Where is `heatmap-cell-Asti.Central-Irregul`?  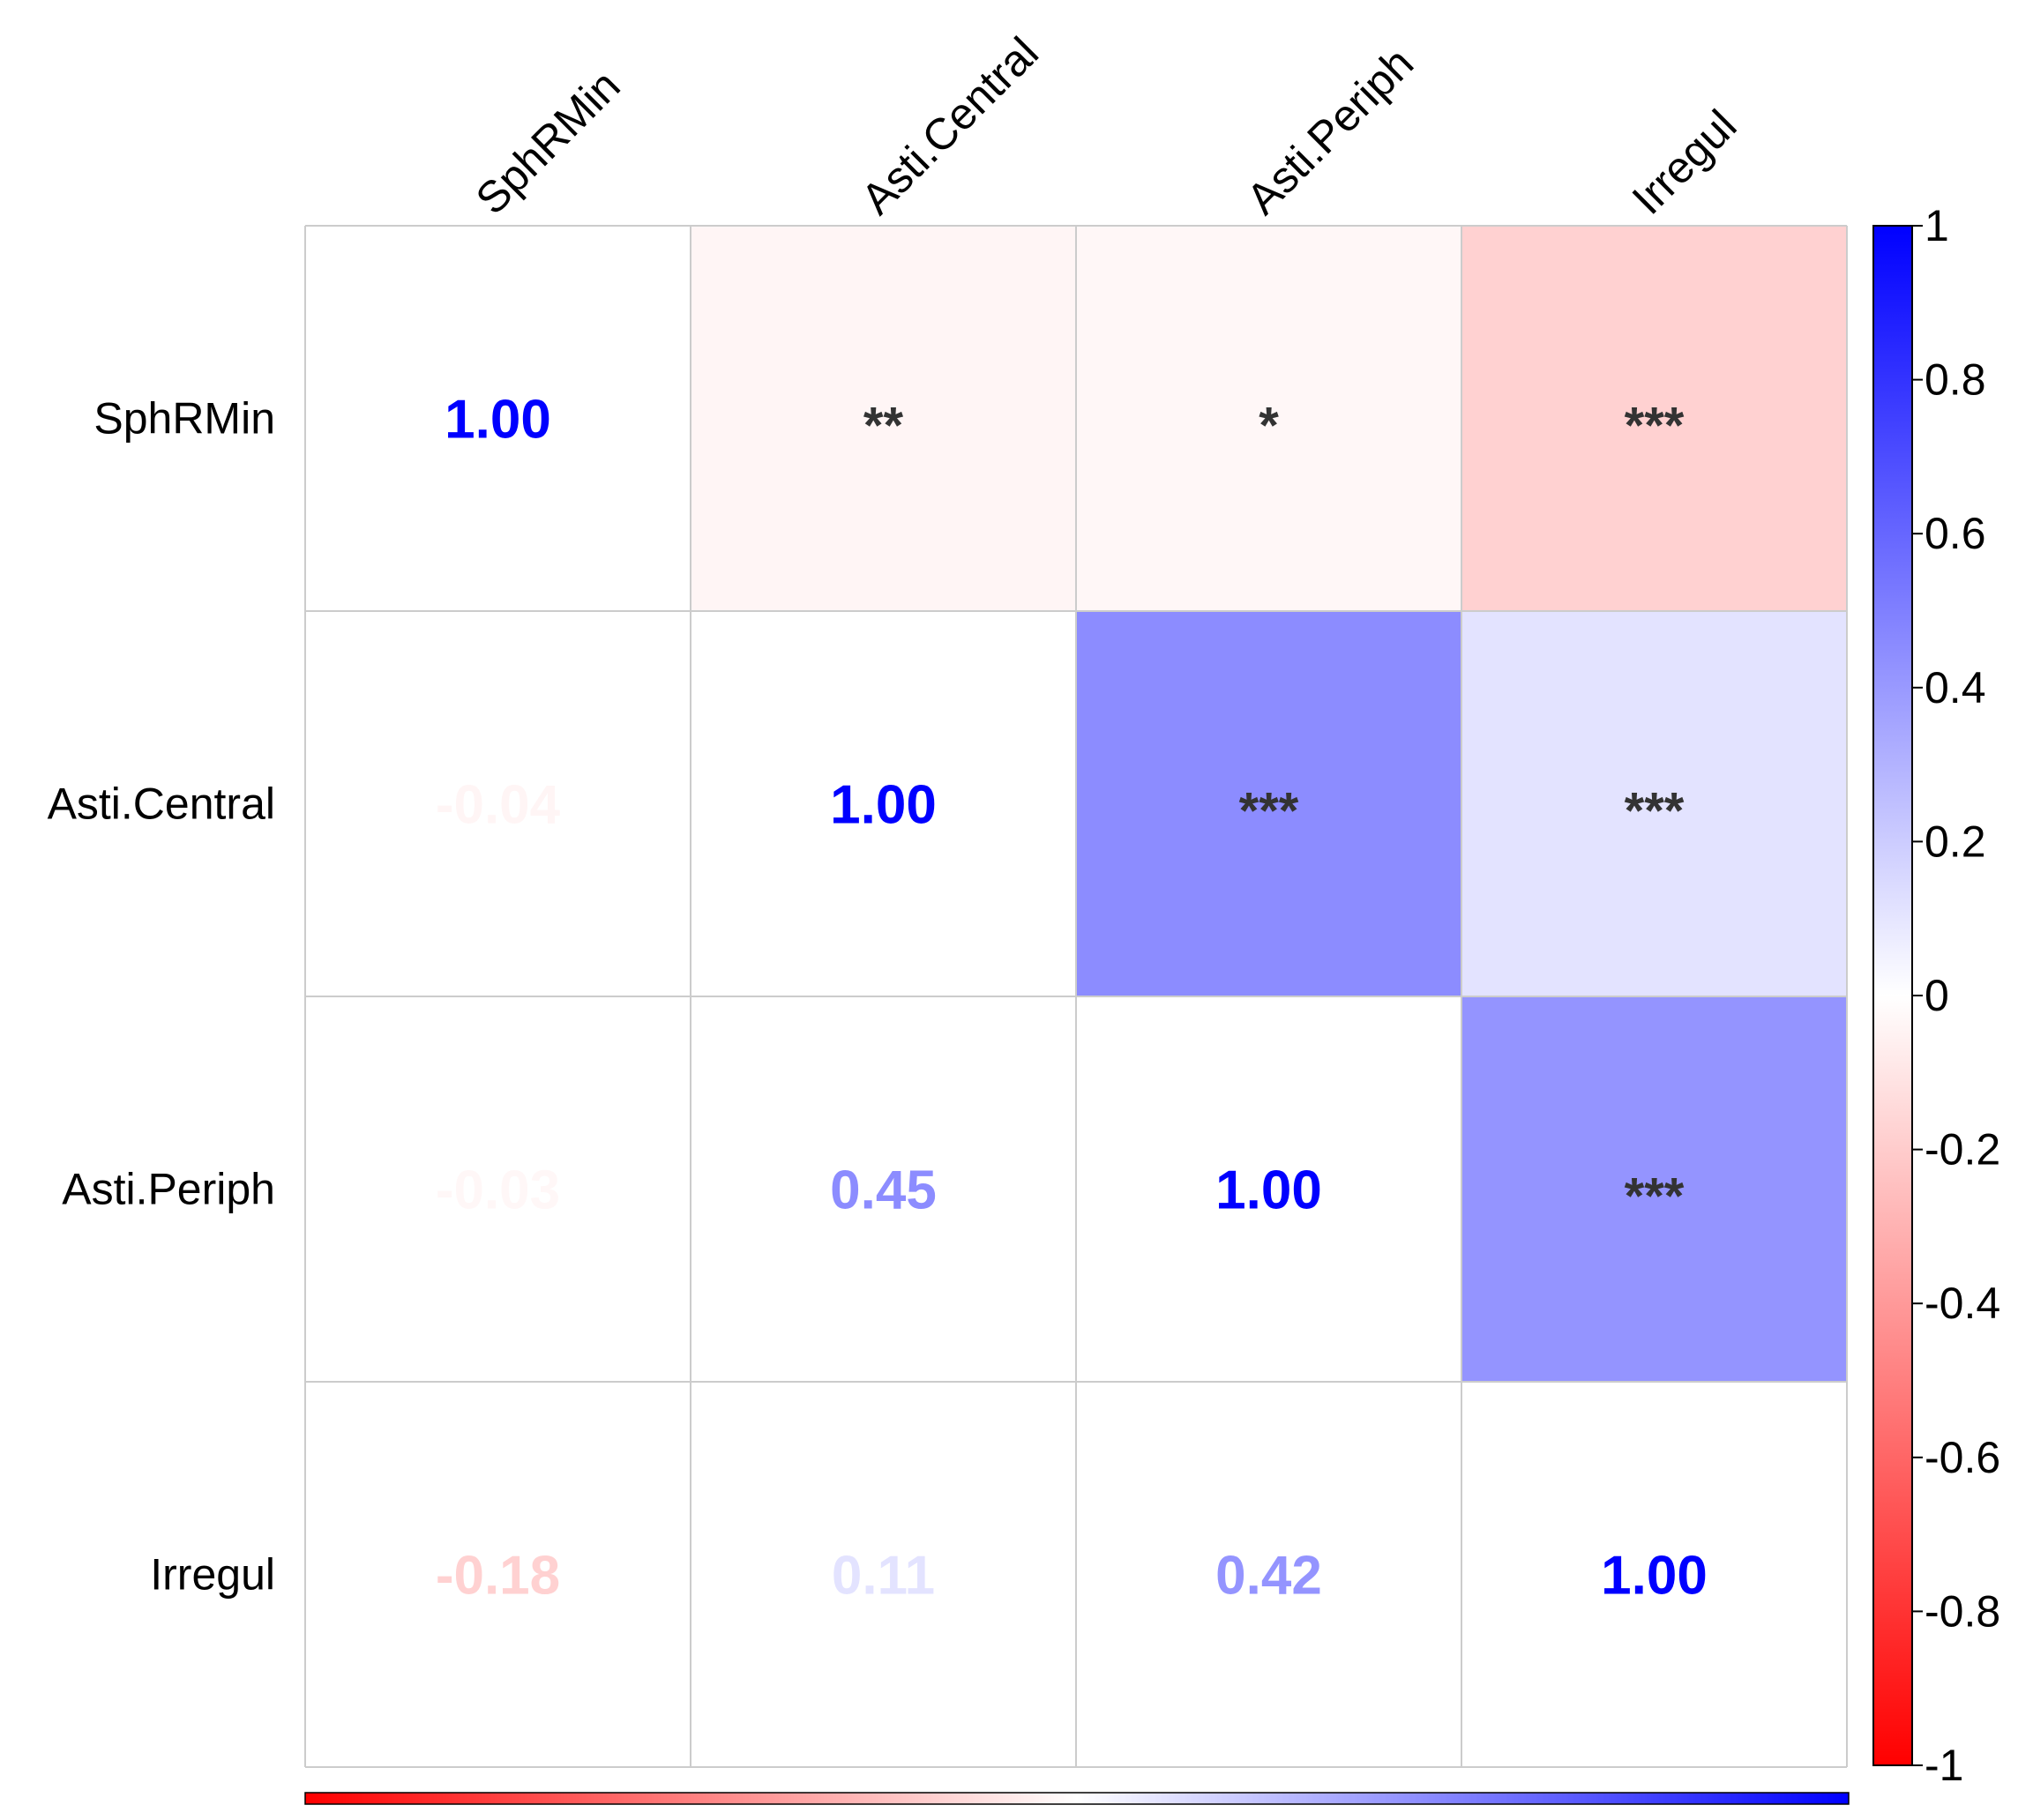
heatmap-cell-Asti.Central-Irregul is located at coordinates (1654, 803).